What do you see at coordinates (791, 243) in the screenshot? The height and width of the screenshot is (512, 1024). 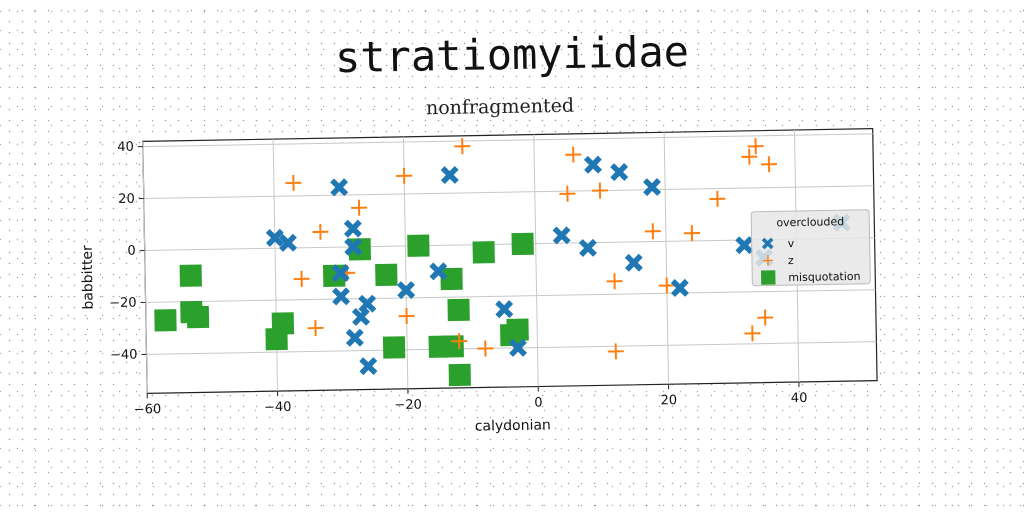 I see `legend-entry-label: v` at bounding box center [791, 243].